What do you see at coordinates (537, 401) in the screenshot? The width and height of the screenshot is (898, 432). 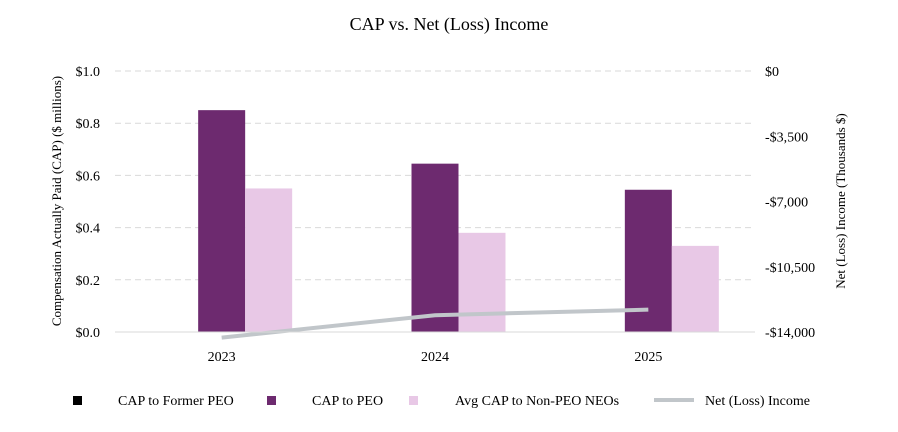 I see `legend-label: Avg CAP to Non-PEO NEOs` at bounding box center [537, 401].